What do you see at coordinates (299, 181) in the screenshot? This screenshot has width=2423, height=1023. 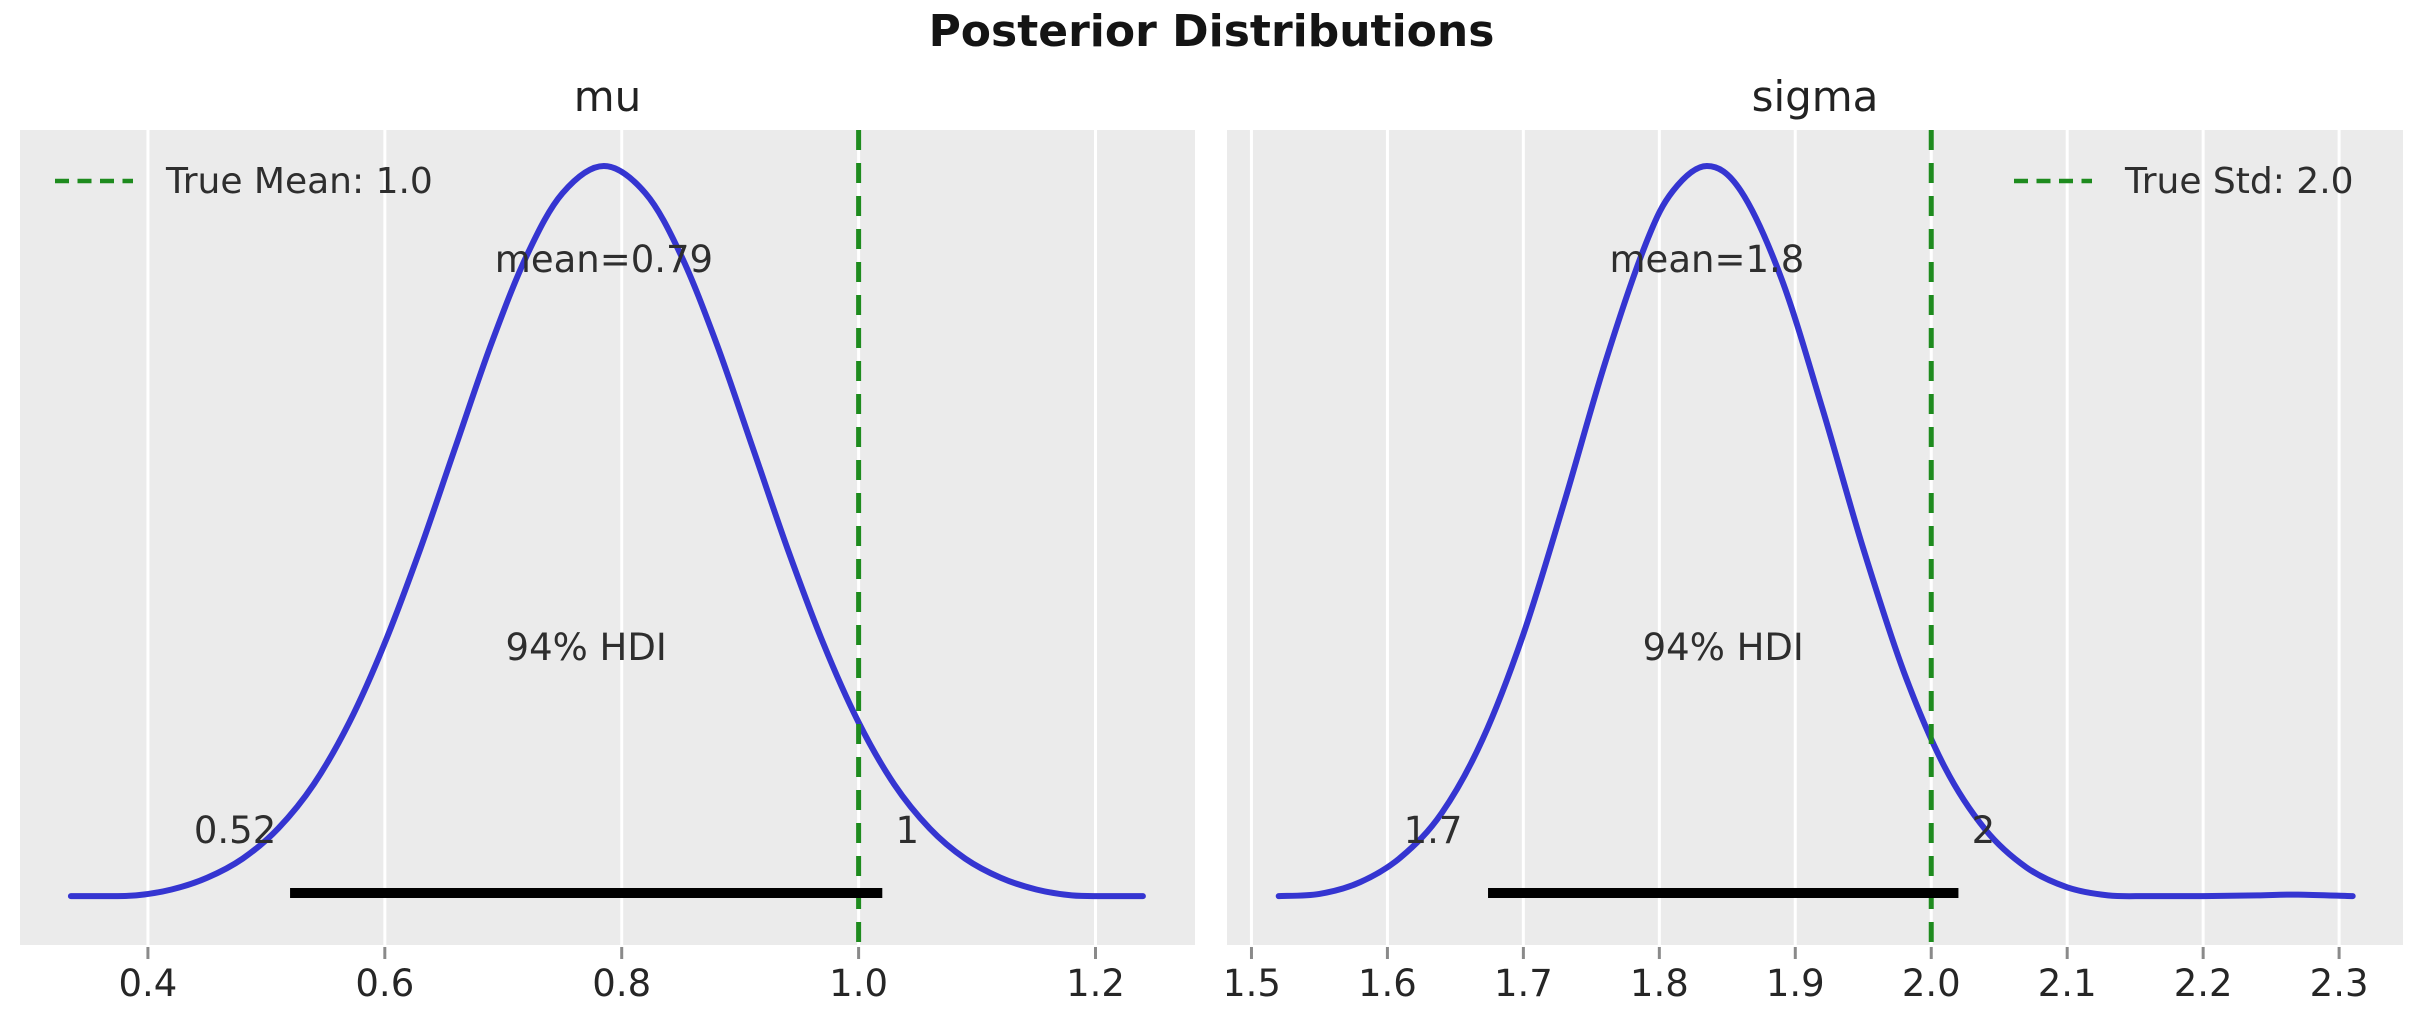 I see `legend-label: True Mean: 1.0` at bounding box center [299, 181].